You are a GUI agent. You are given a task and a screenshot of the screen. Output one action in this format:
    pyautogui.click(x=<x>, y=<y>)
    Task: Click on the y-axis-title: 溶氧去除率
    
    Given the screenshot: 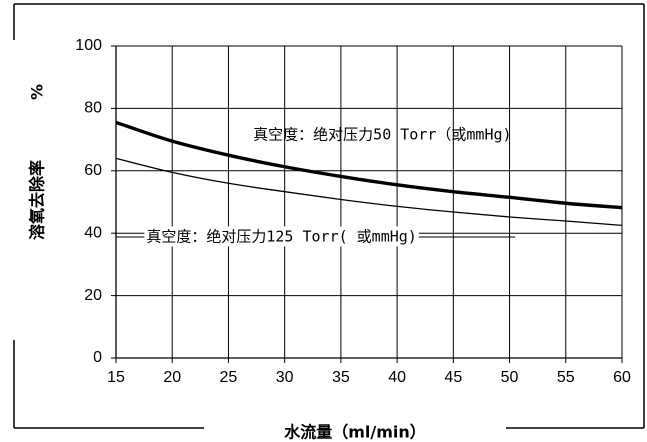 What is the action you would take?
    pyautogui.click(x=37, y=200)
    